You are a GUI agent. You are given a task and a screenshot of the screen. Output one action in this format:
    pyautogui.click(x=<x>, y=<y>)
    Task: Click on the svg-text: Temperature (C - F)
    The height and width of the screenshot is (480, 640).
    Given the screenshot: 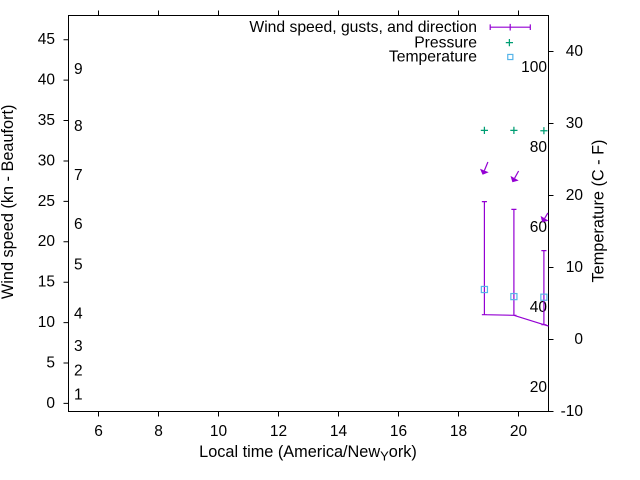 What is the action you would take?
    pyautogui.click(x=599, y=211)
    